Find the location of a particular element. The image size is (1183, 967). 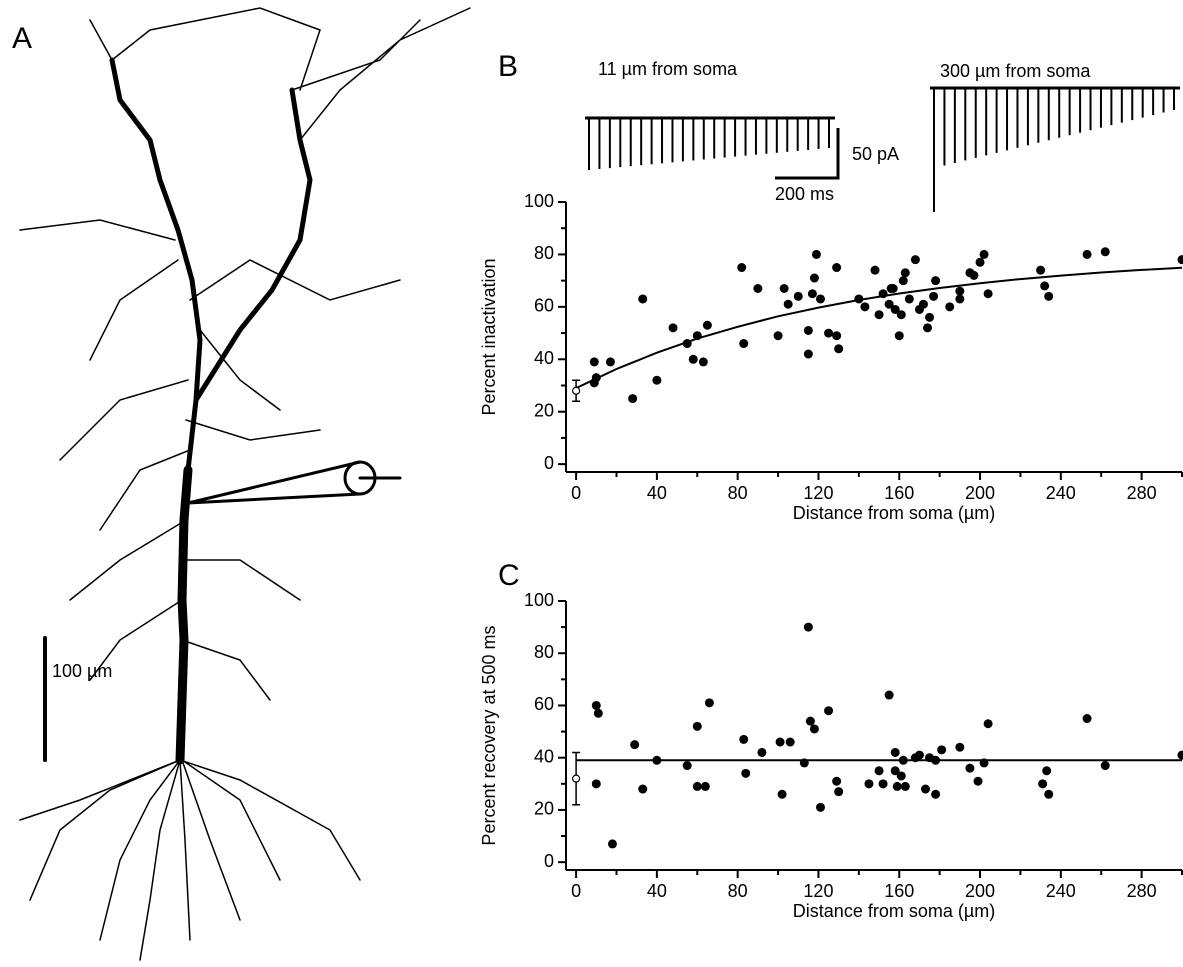

x-tick-label: 160 is located at coordinates (899, 493).